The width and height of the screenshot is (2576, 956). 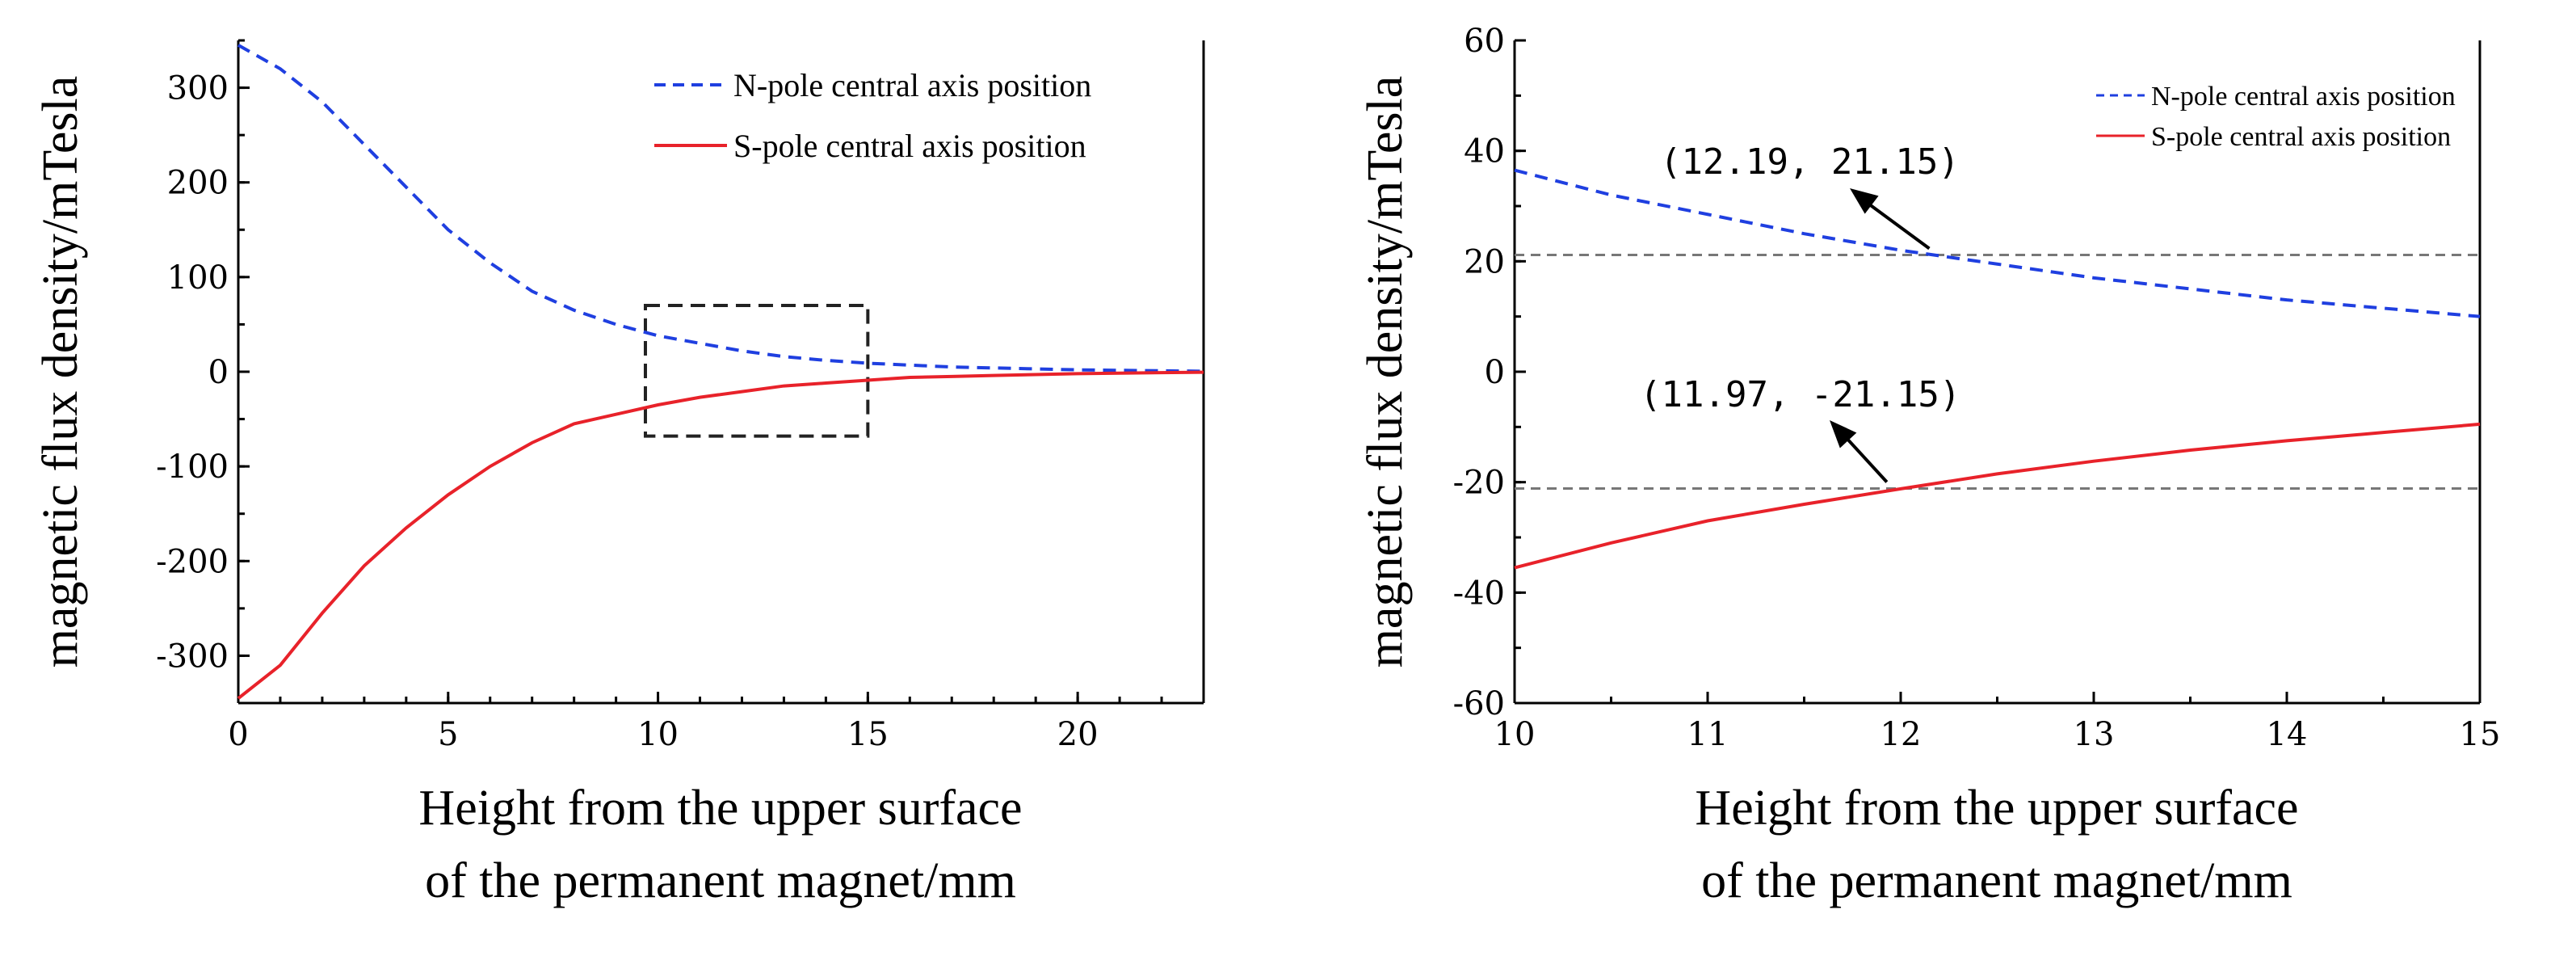 What do you see at coordinates (756, 371) in the screenshot?
I see `zoom-box` at bounding box center [756, 371].